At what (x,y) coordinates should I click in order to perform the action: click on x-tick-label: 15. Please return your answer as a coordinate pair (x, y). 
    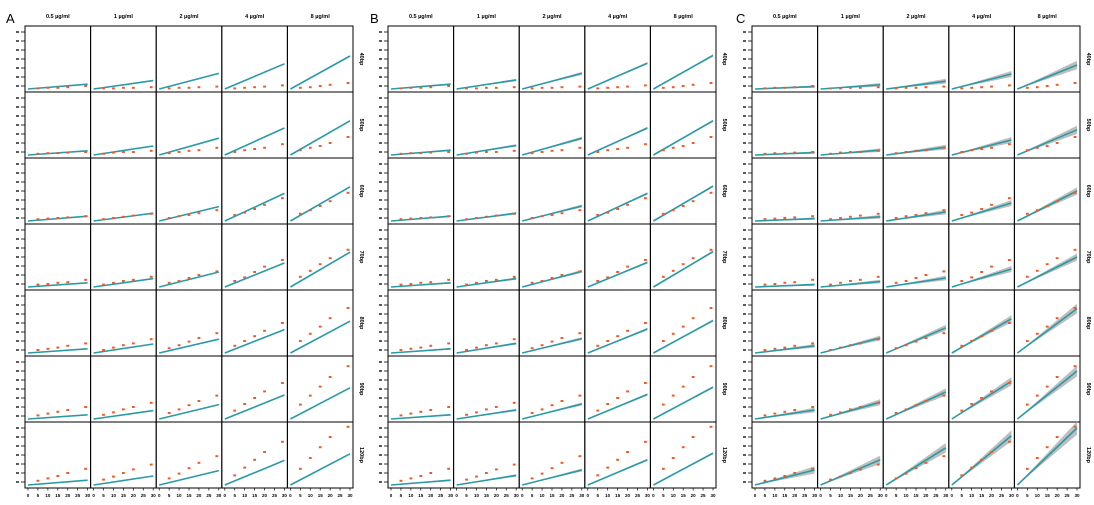
    Looking at the image, I should click on (684, 495).